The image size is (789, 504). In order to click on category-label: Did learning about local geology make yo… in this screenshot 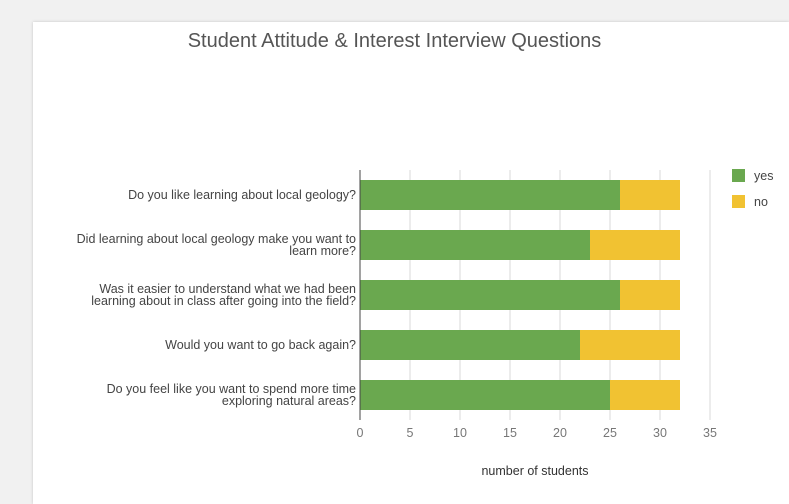, I will do `click(216, 245)`.